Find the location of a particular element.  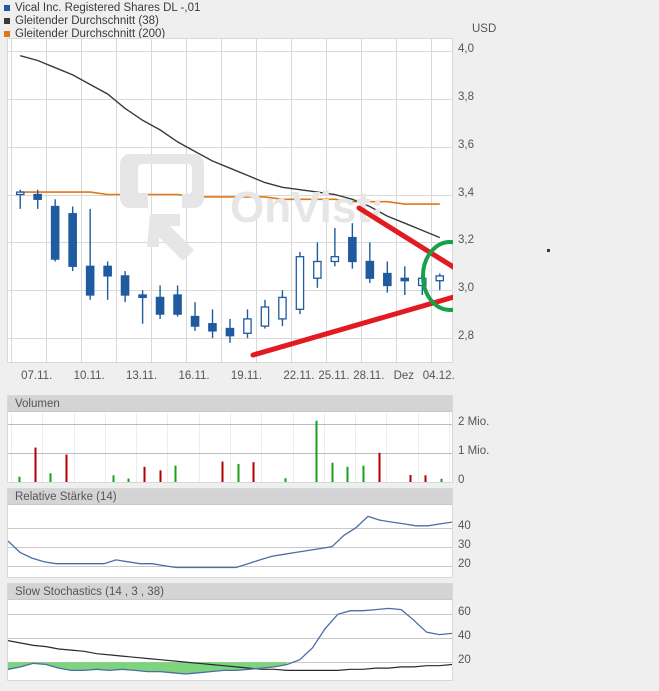

legend-item-ma200: Gleitender Durchschnitt (200) is located at coordinates (102, 34).